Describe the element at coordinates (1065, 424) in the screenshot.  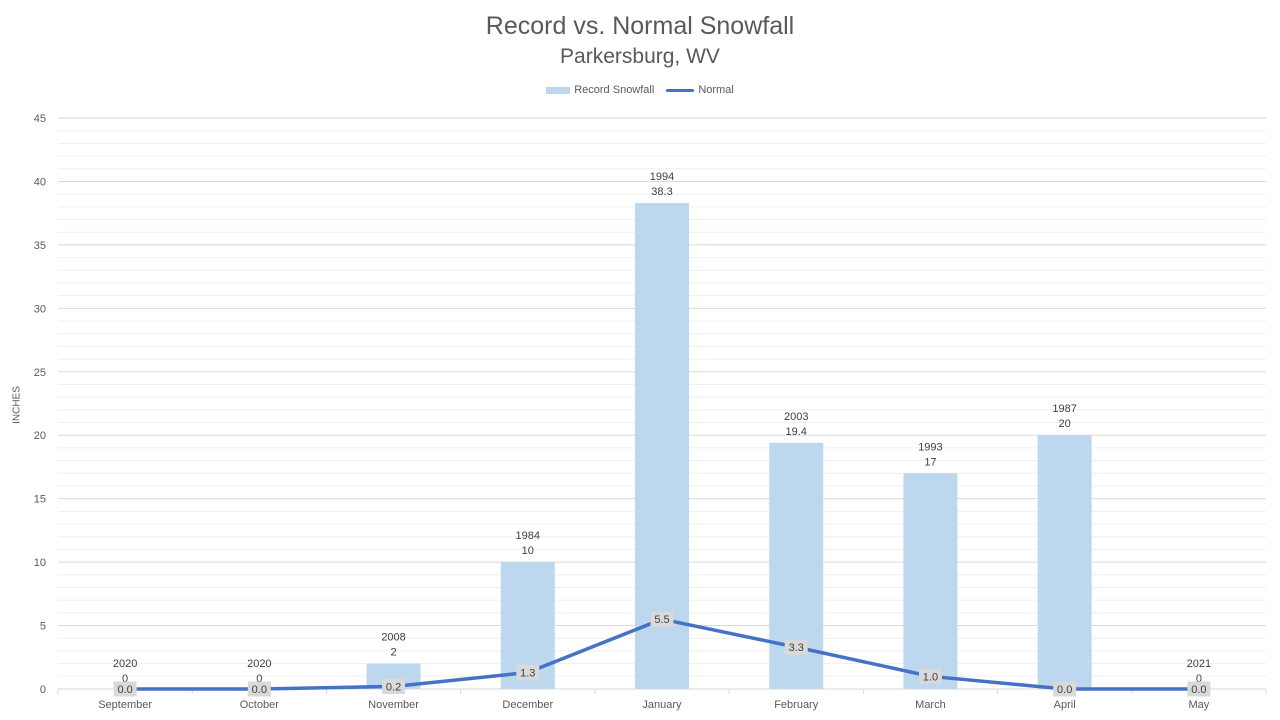
I see `bar-value-label: 20` at that location.